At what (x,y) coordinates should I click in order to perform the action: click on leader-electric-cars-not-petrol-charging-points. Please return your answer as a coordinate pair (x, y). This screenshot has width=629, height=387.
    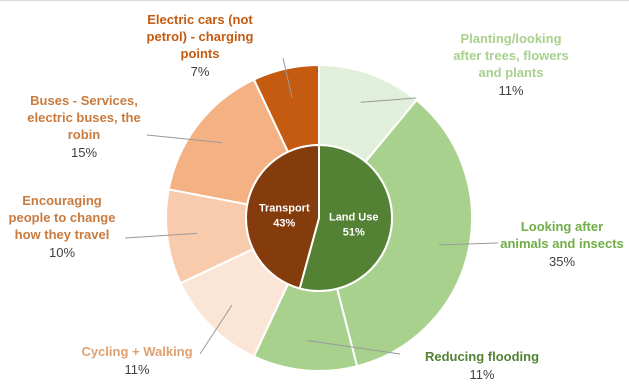
    Looking at the image, I should click on (287, 78).